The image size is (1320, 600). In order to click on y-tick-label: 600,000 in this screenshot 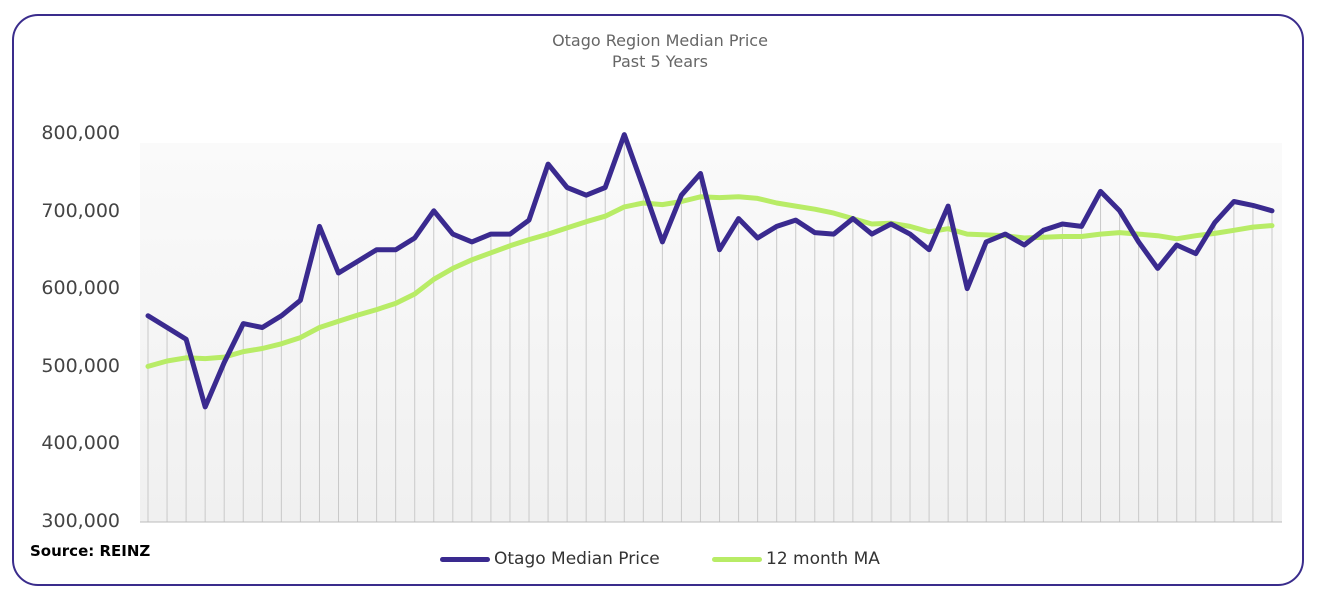, I will do `click(80, 288)`.